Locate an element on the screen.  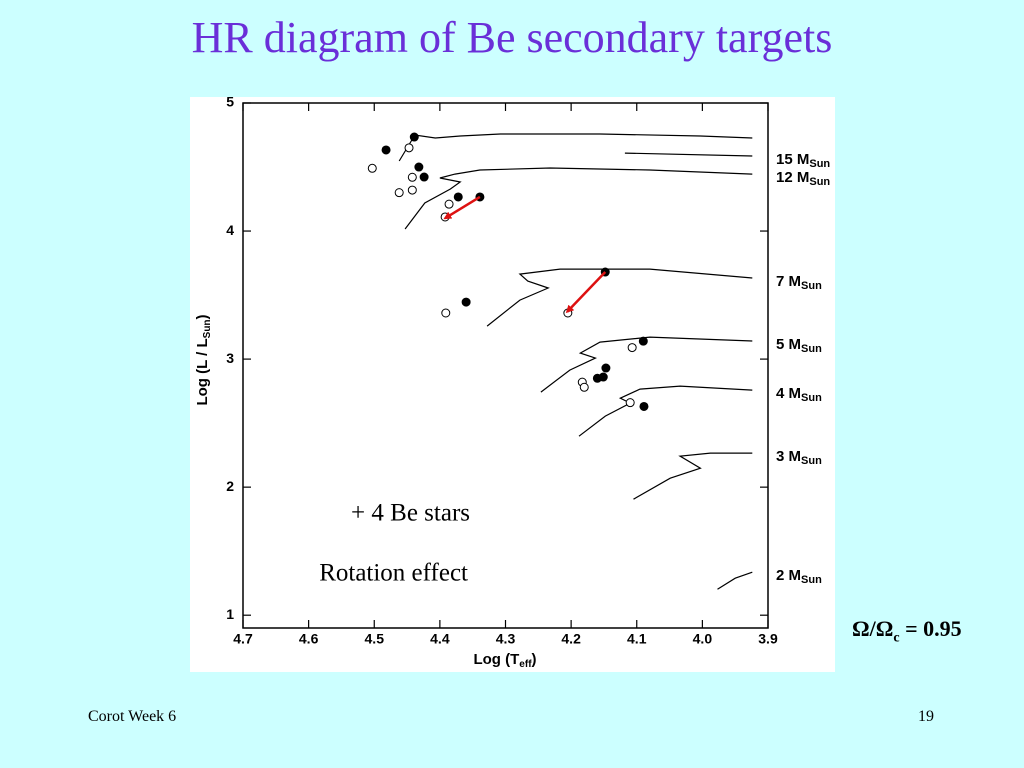
track-label: 4 MSun is located at coordinates (799, 394).